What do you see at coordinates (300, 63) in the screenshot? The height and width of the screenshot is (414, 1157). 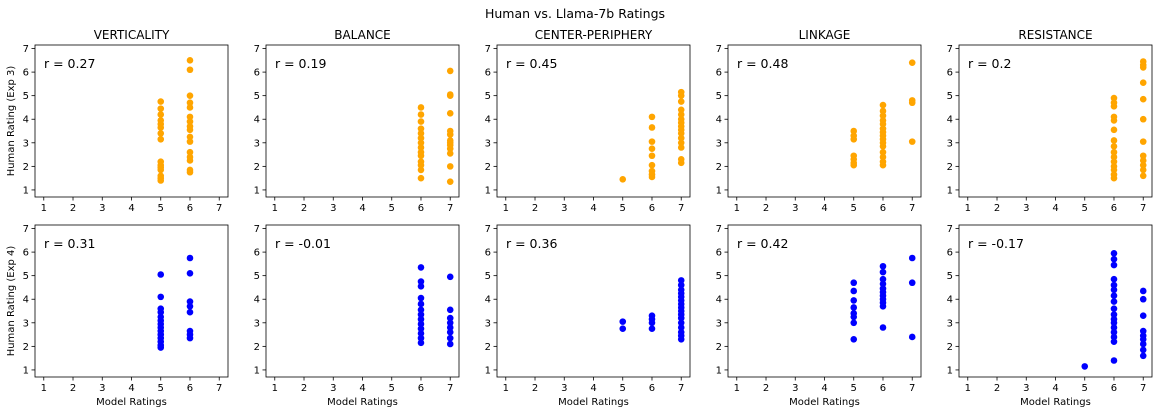 I see `correlation-annotation: r = 0.19` at bounding box center [300, 63].